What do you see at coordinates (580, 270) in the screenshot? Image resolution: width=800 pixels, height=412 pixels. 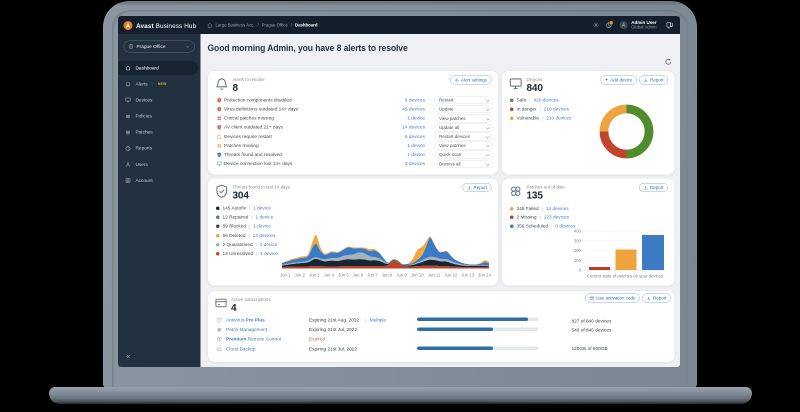 I see `svg-text: 0` at bounding box center [580, 270].